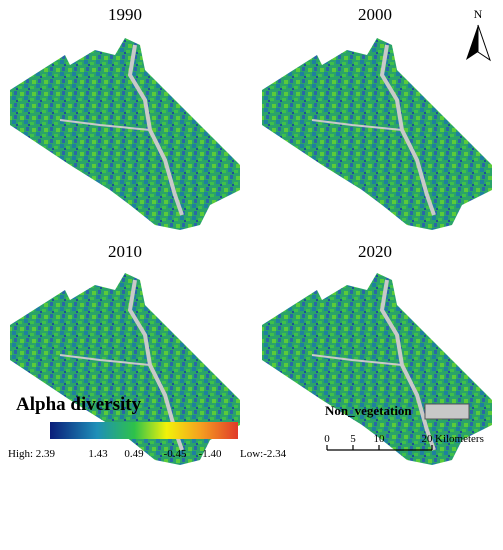 The width and height of the screenshot is (503, 550). What do you see at coordinates (478, 34) in the screenshot?
I see `north-arrow: N` at bounding box center [478, 34].